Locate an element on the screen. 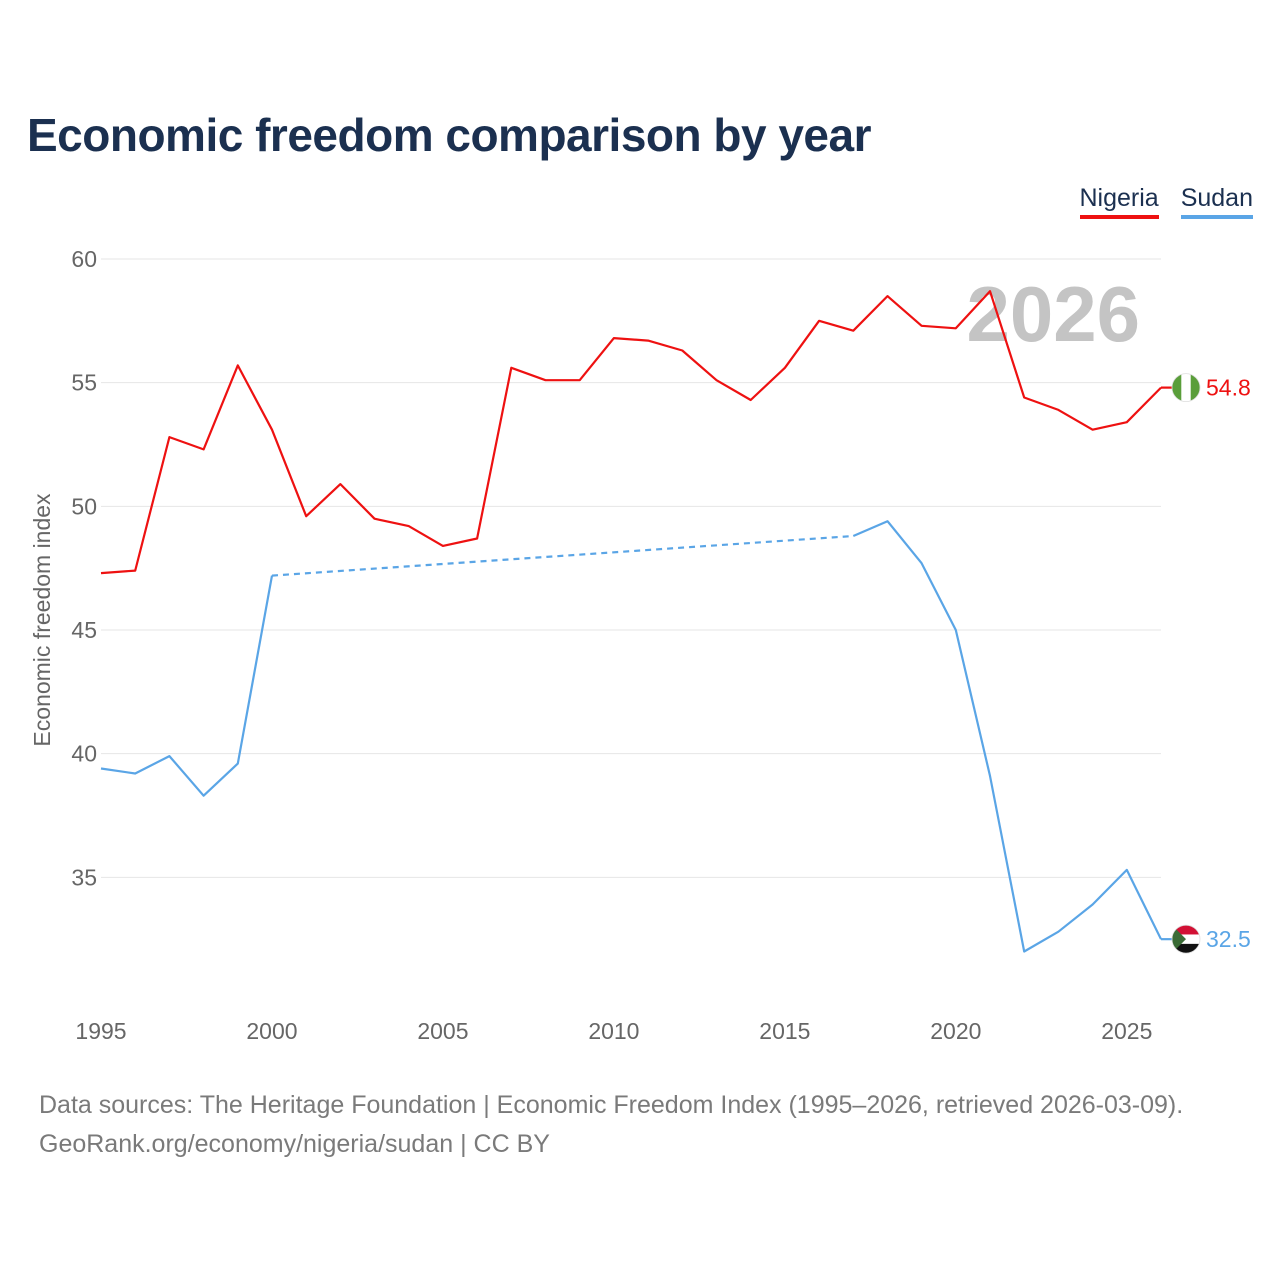 The image size is (1280, 1280). y-tick-label: 45 is located at coordinates (84, 630).